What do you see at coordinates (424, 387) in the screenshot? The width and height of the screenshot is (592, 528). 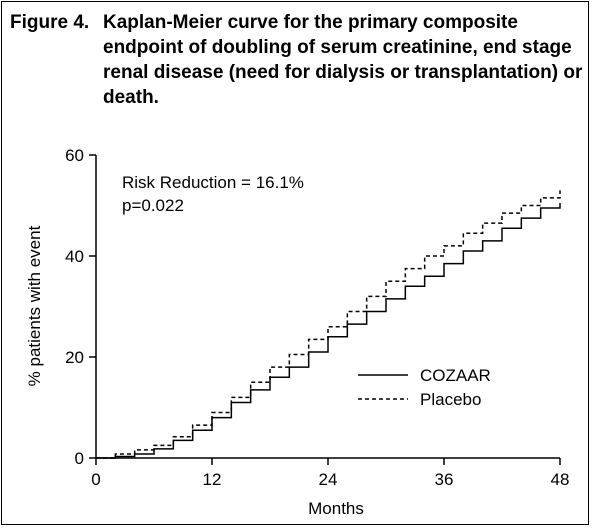 I see `legend: COZAAR Placebo` at bounding box center [424, 387].